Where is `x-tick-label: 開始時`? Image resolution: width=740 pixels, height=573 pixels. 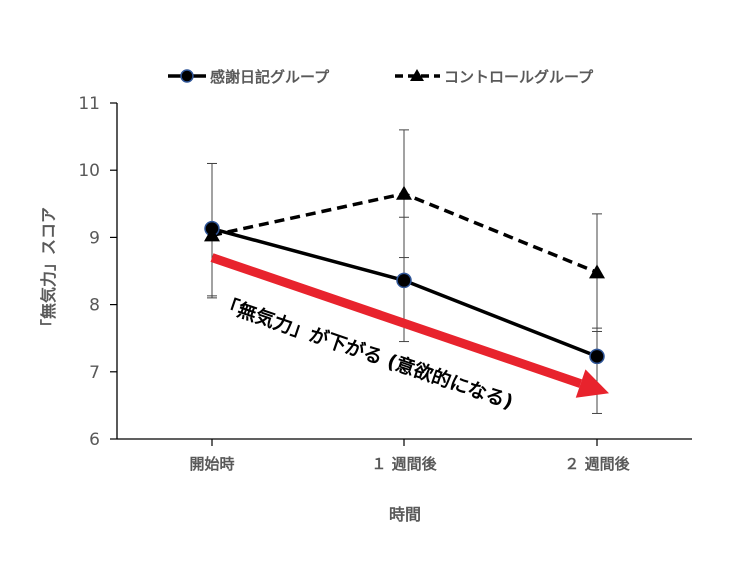 x-tick-label: 開始時 is located at coordinates (211, 464).